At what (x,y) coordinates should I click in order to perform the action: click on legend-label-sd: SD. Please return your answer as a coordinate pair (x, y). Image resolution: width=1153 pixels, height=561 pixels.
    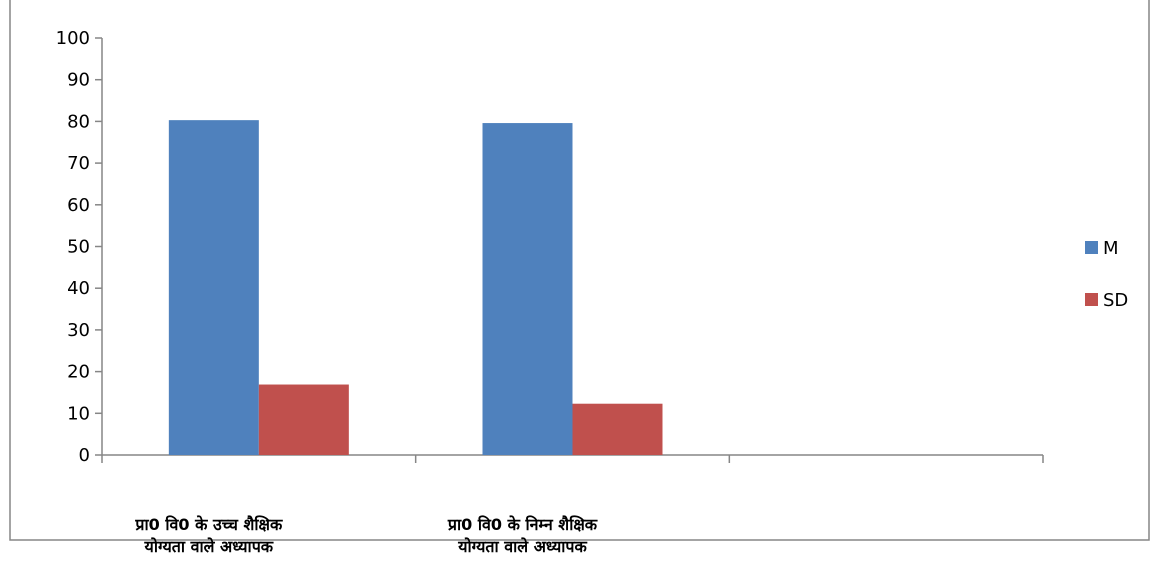
    Looking at the image, I should click on (1115, 300).